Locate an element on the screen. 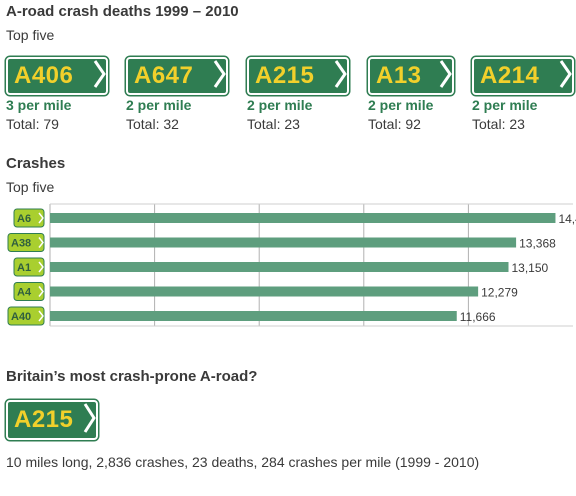 The height and width of the screenshot is (496, 576). road-sign-label: A214 is located at coordinates (510, 75).